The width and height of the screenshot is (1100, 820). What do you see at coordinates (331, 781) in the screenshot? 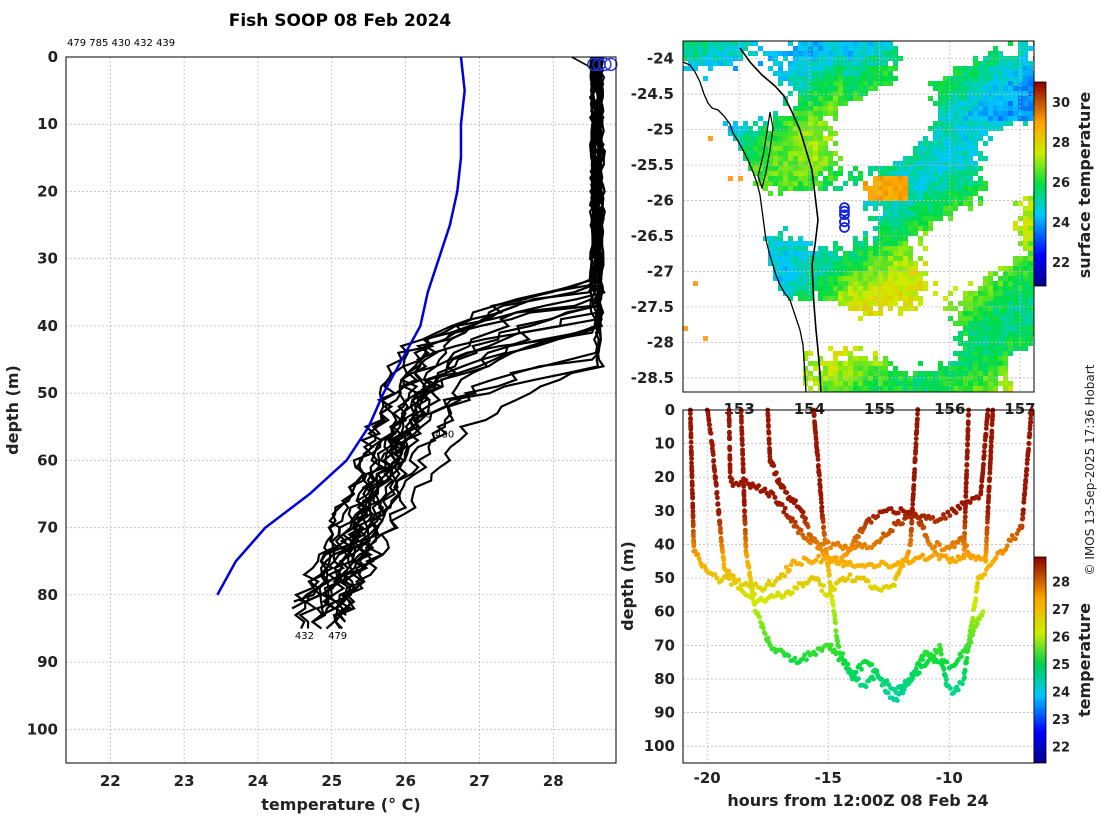
I see `profile-x-tick-label: 25` at bounding box center [331, 781].